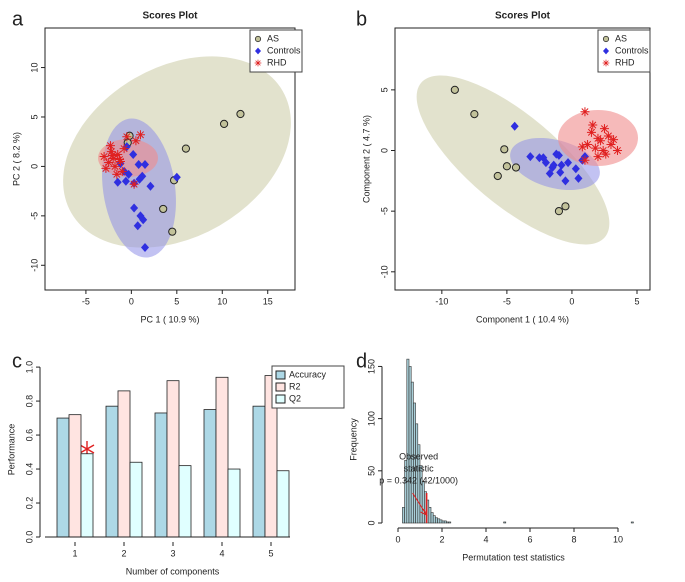 The height and width of the screenshot is (582, 685). I want to click on y-tick-label: 0.4, so click(29, 469).